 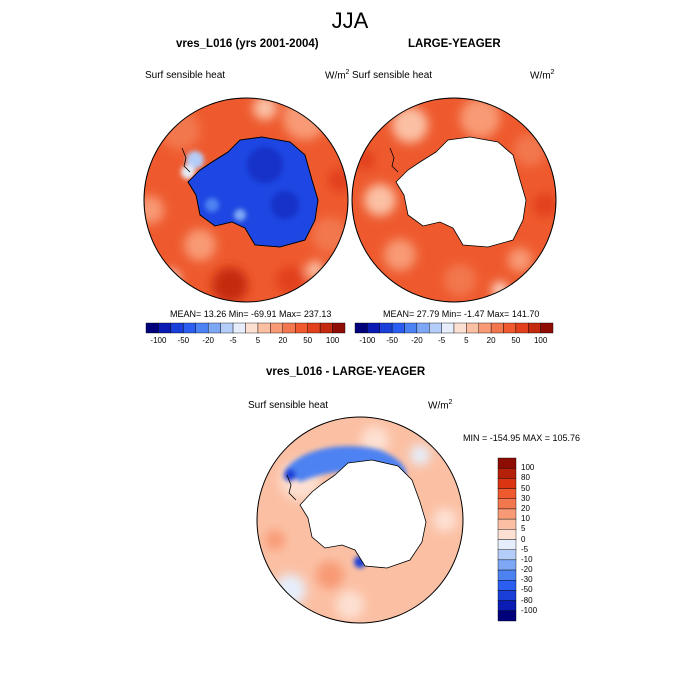 I want to click on colorbar-a-label: -5, so click(x=233, y=340).